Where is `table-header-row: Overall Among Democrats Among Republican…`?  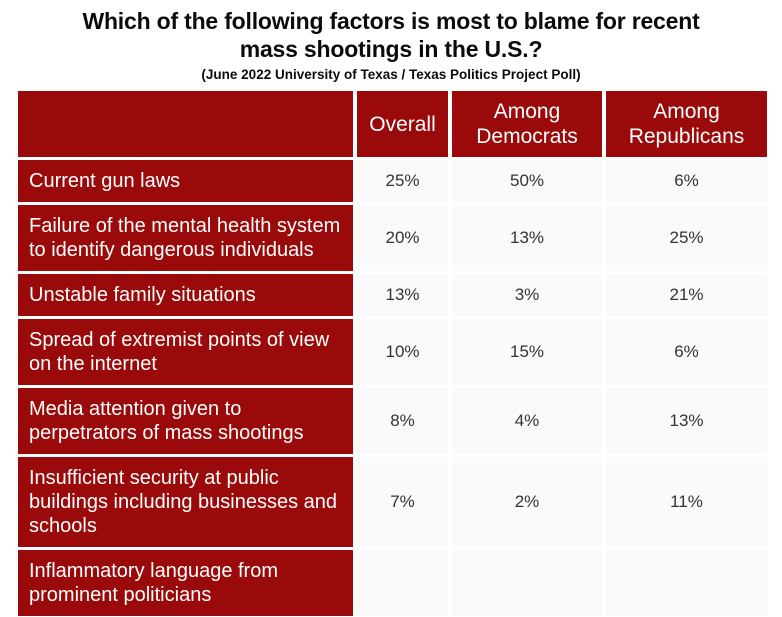 table-header-row: Overall Among Democrats Among Republican… is located at coordinates (392, 124).